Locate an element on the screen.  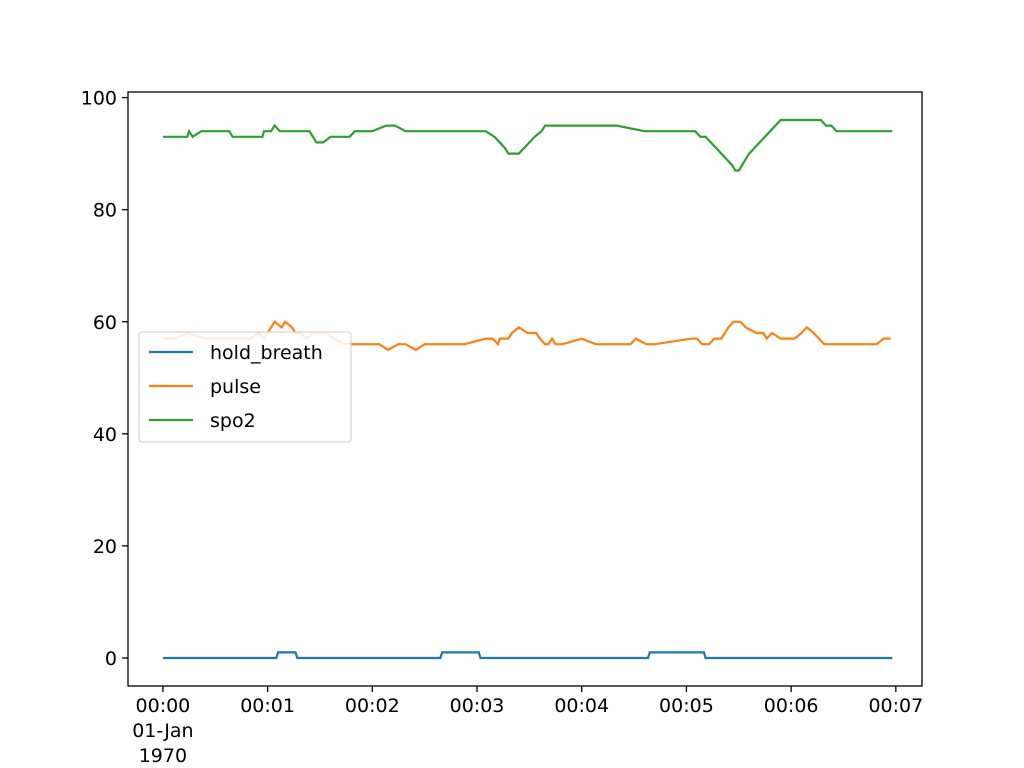
series-line-hold-breath is located at coordinates (527, 655).